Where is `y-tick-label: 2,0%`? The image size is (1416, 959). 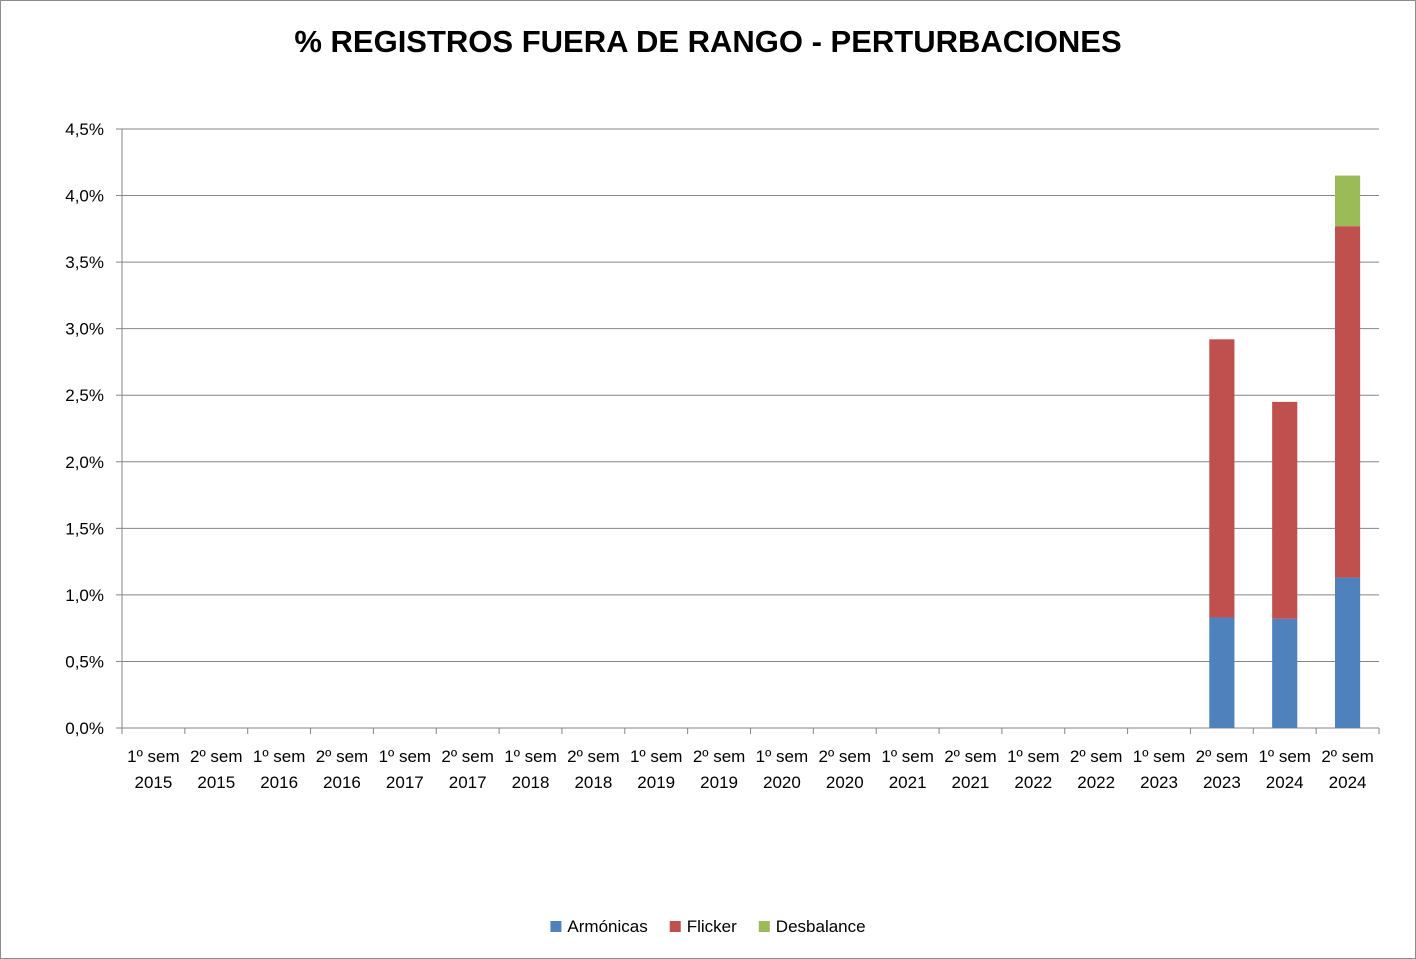 y-tick-label: 2,0% is located at coordinates (84, 462).